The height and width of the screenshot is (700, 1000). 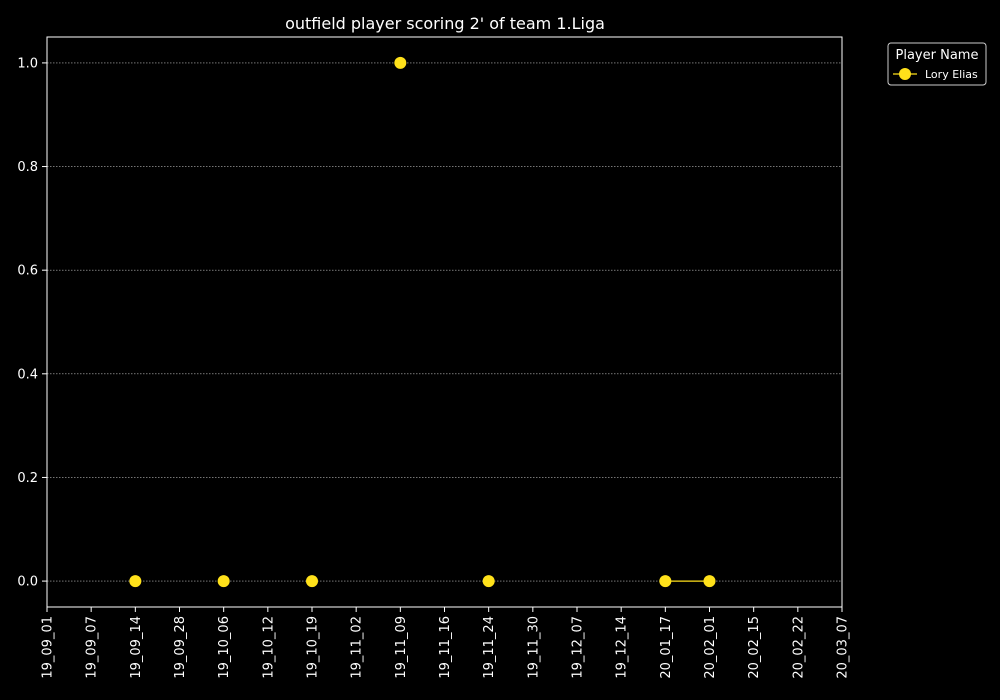 What do you see at coordinates (937, 64) in the screenshot?
I see `legend: Player Name Lory Elias` at bounding box center [937, 64].